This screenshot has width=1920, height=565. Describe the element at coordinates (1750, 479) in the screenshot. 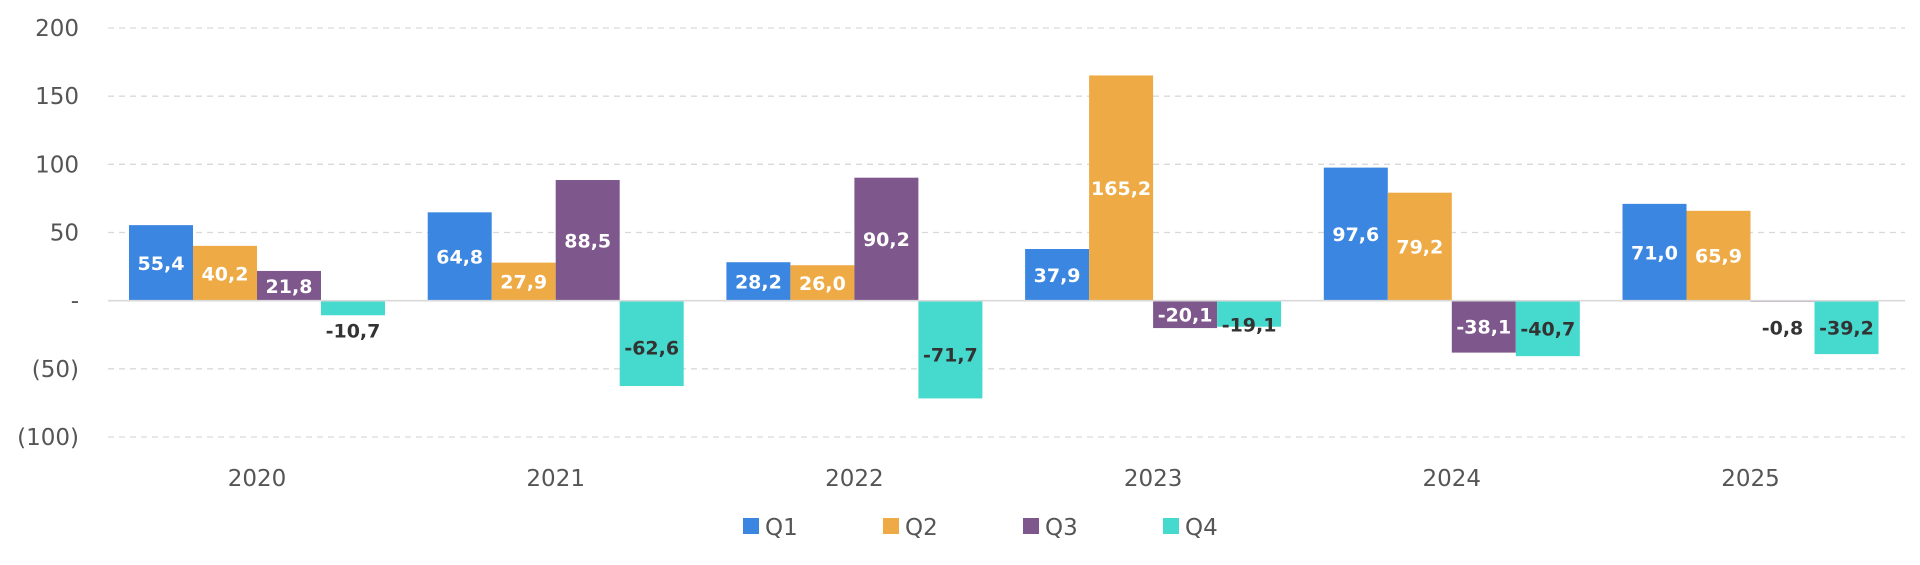

I see `x-tick-label-2025: 2025` at that location.